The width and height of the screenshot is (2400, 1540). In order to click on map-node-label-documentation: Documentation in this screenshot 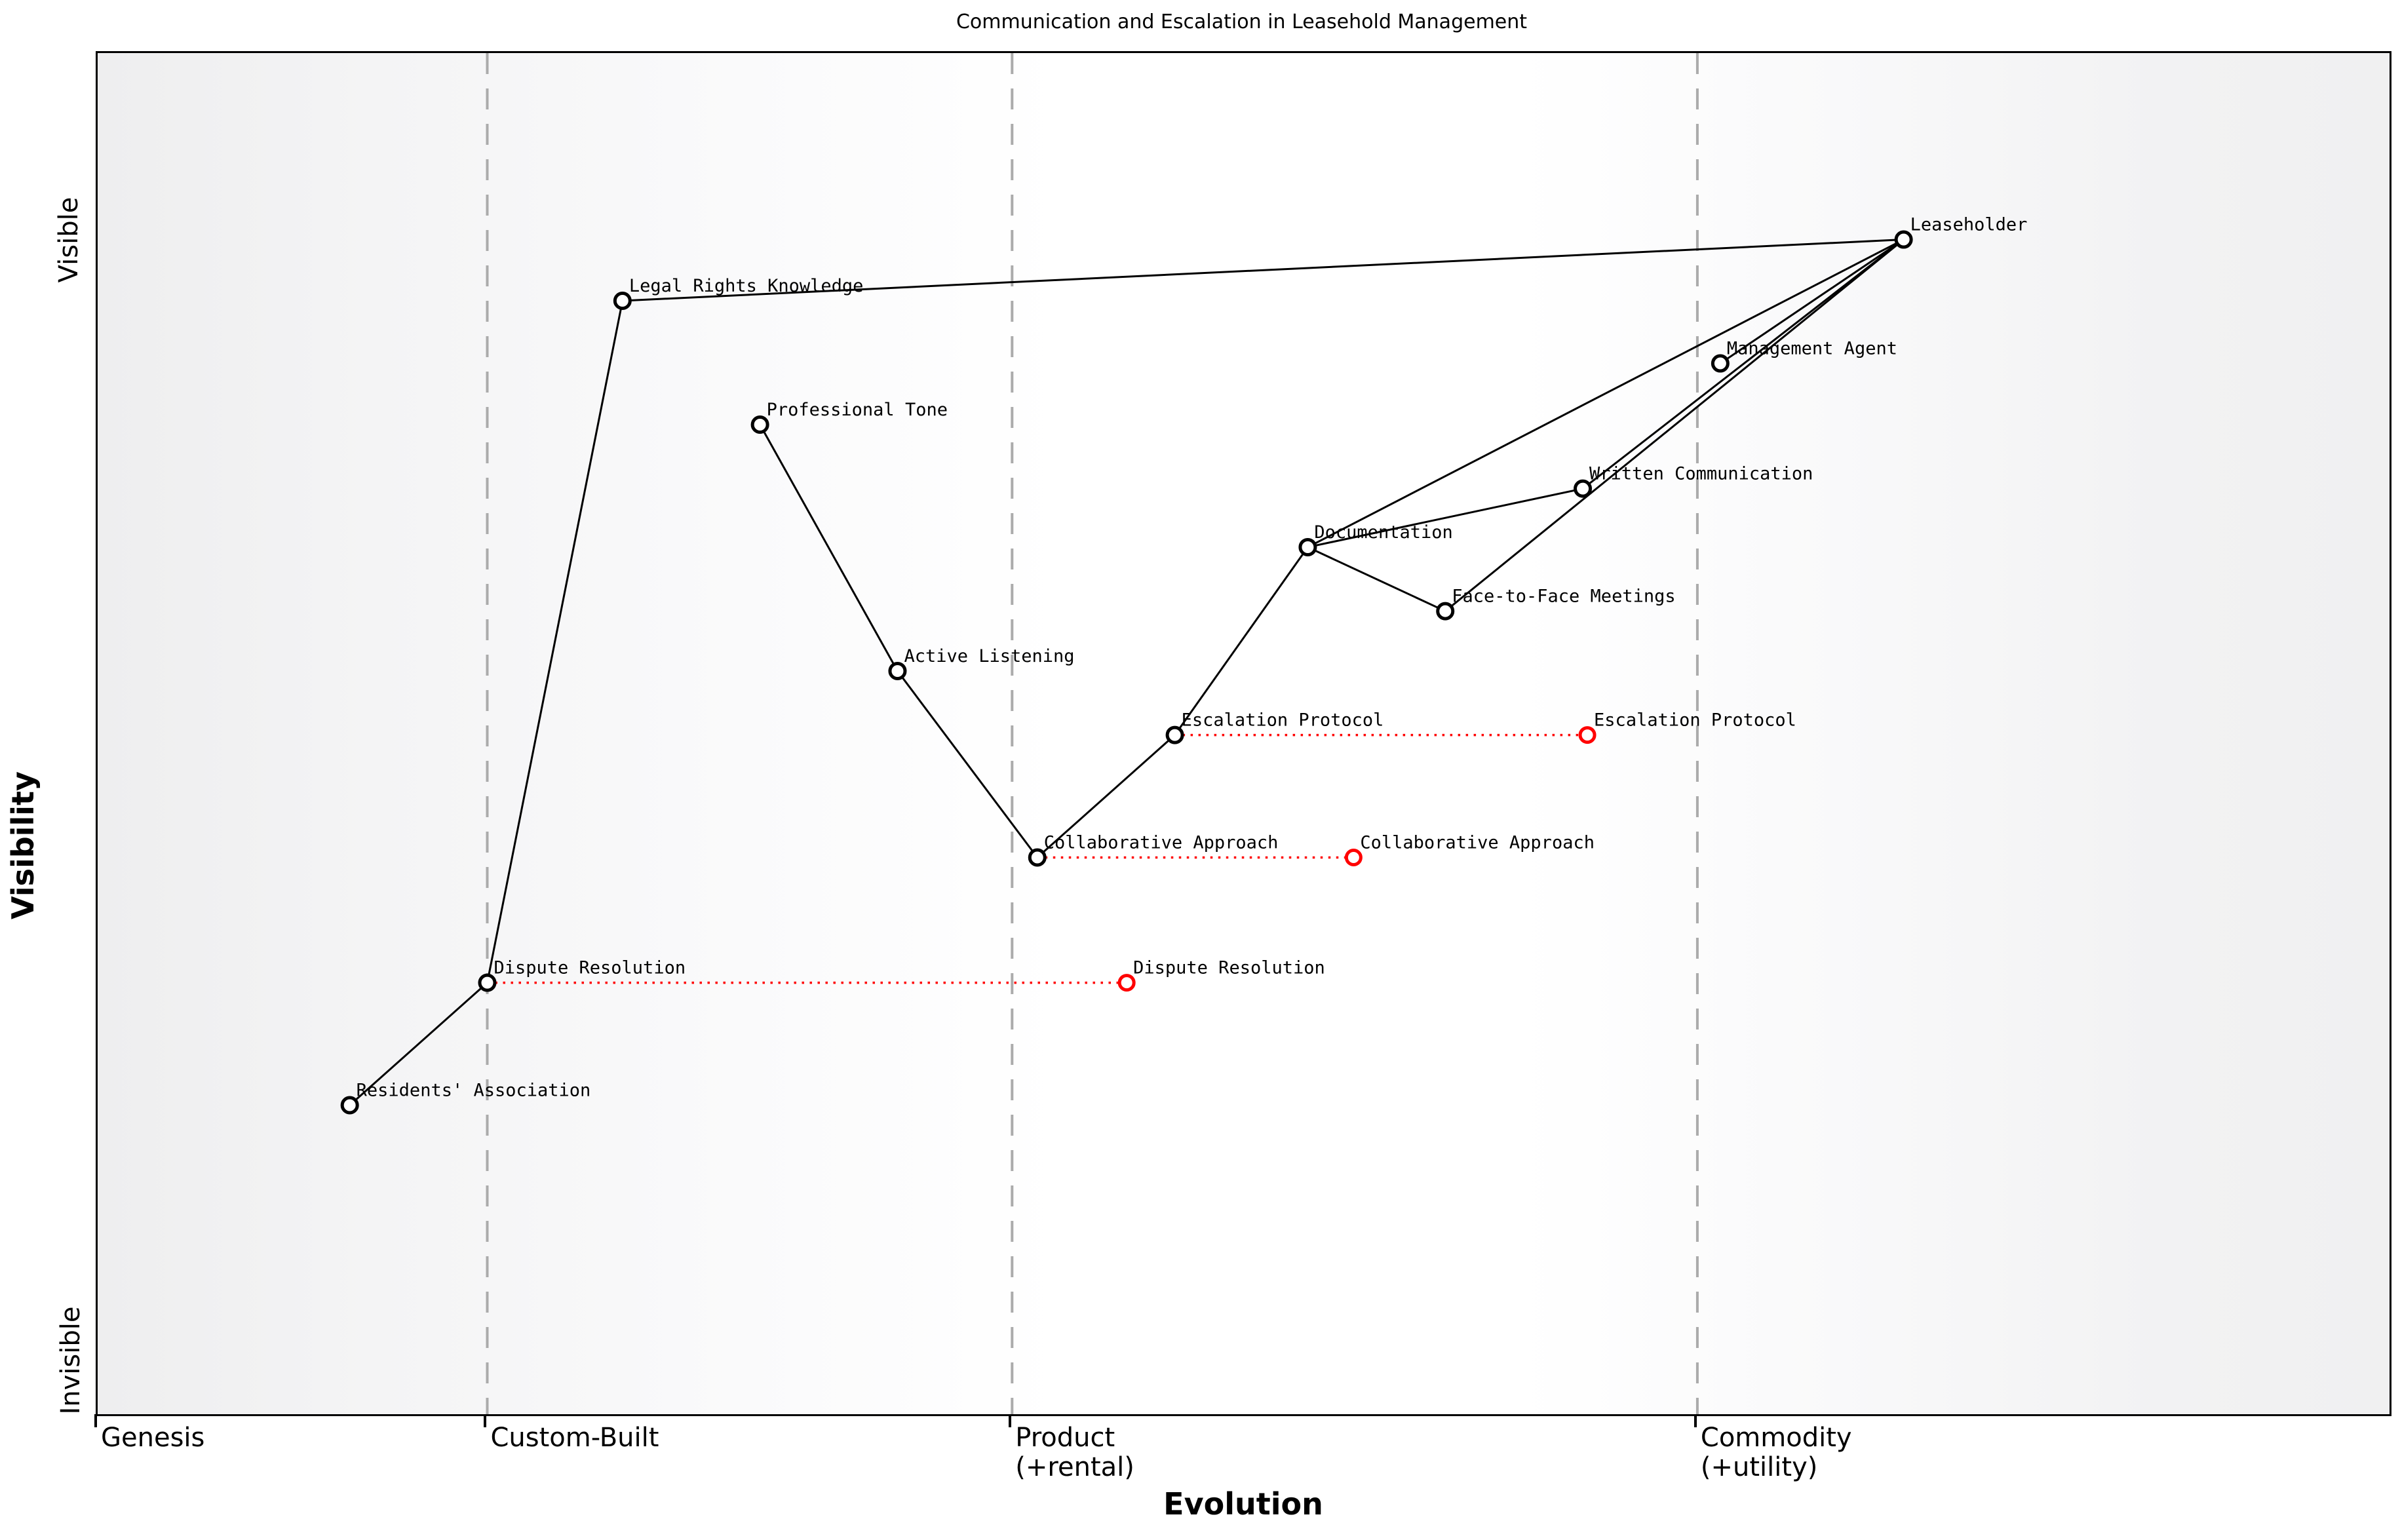, I will do `click(1383, 532)`.